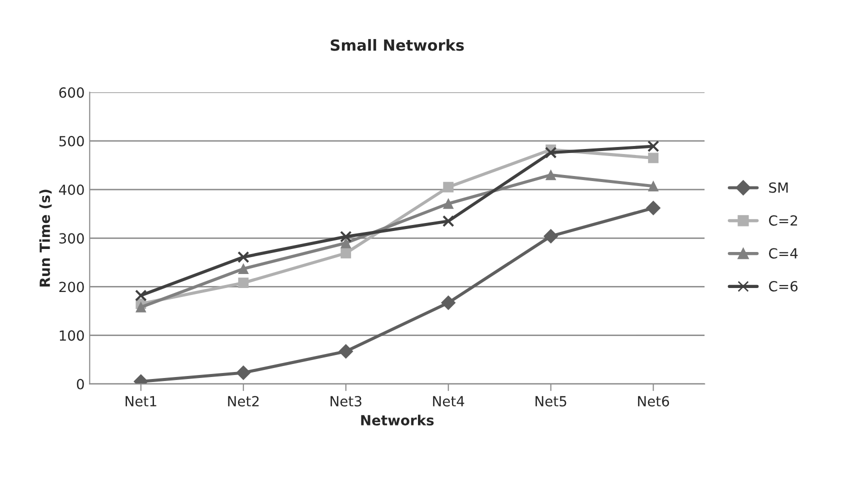 The width and height of the screenshot is (854, 486). What do you see at coordinates (783, 220) in the screenshot?
I see `legend-label: C=2` at bounding box center [783, 220].